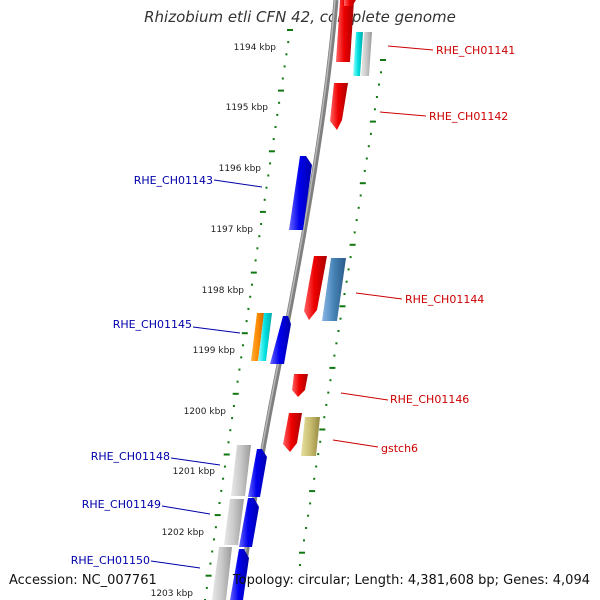 The image size is (600, 600). What do you see at coordinates (152, 324) in the screenshot?
I see `gene-label-rhe-ch01145: RHE_CH01145` at bounding box center [152, 324].